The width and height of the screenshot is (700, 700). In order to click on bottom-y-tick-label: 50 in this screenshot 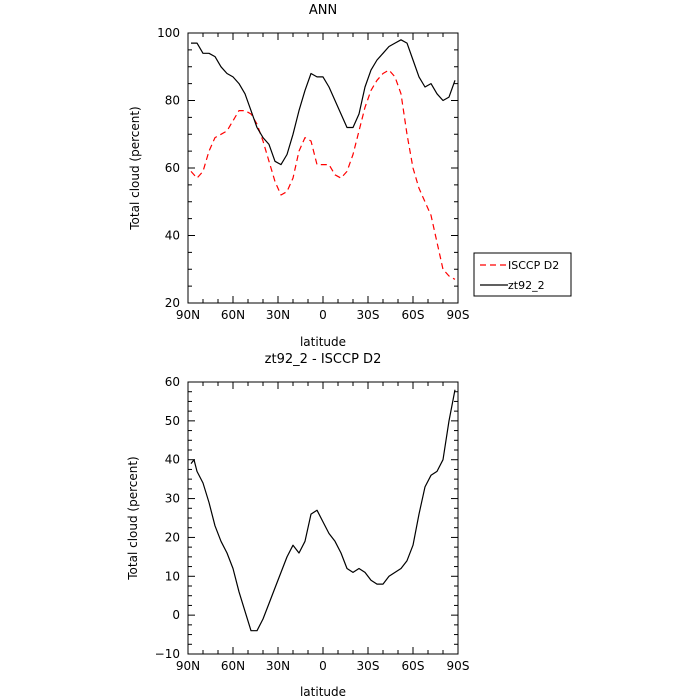, I will do `click(172, 421)`.